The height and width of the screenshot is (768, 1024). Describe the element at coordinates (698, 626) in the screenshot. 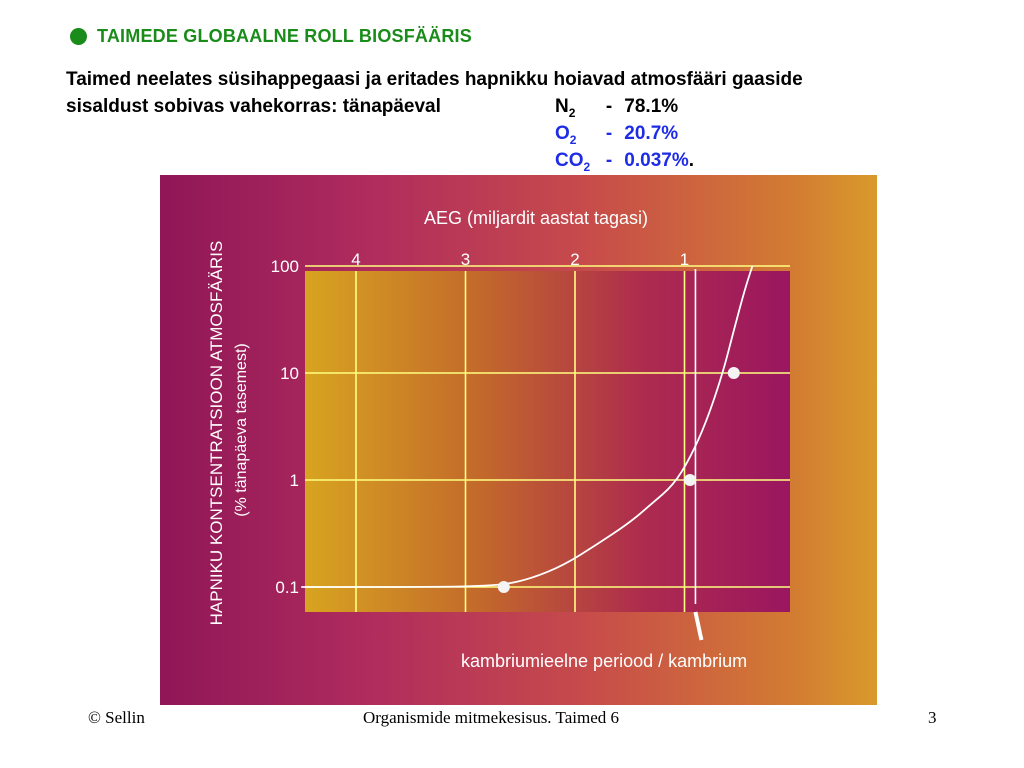

I see `arrow-icon` at that location.